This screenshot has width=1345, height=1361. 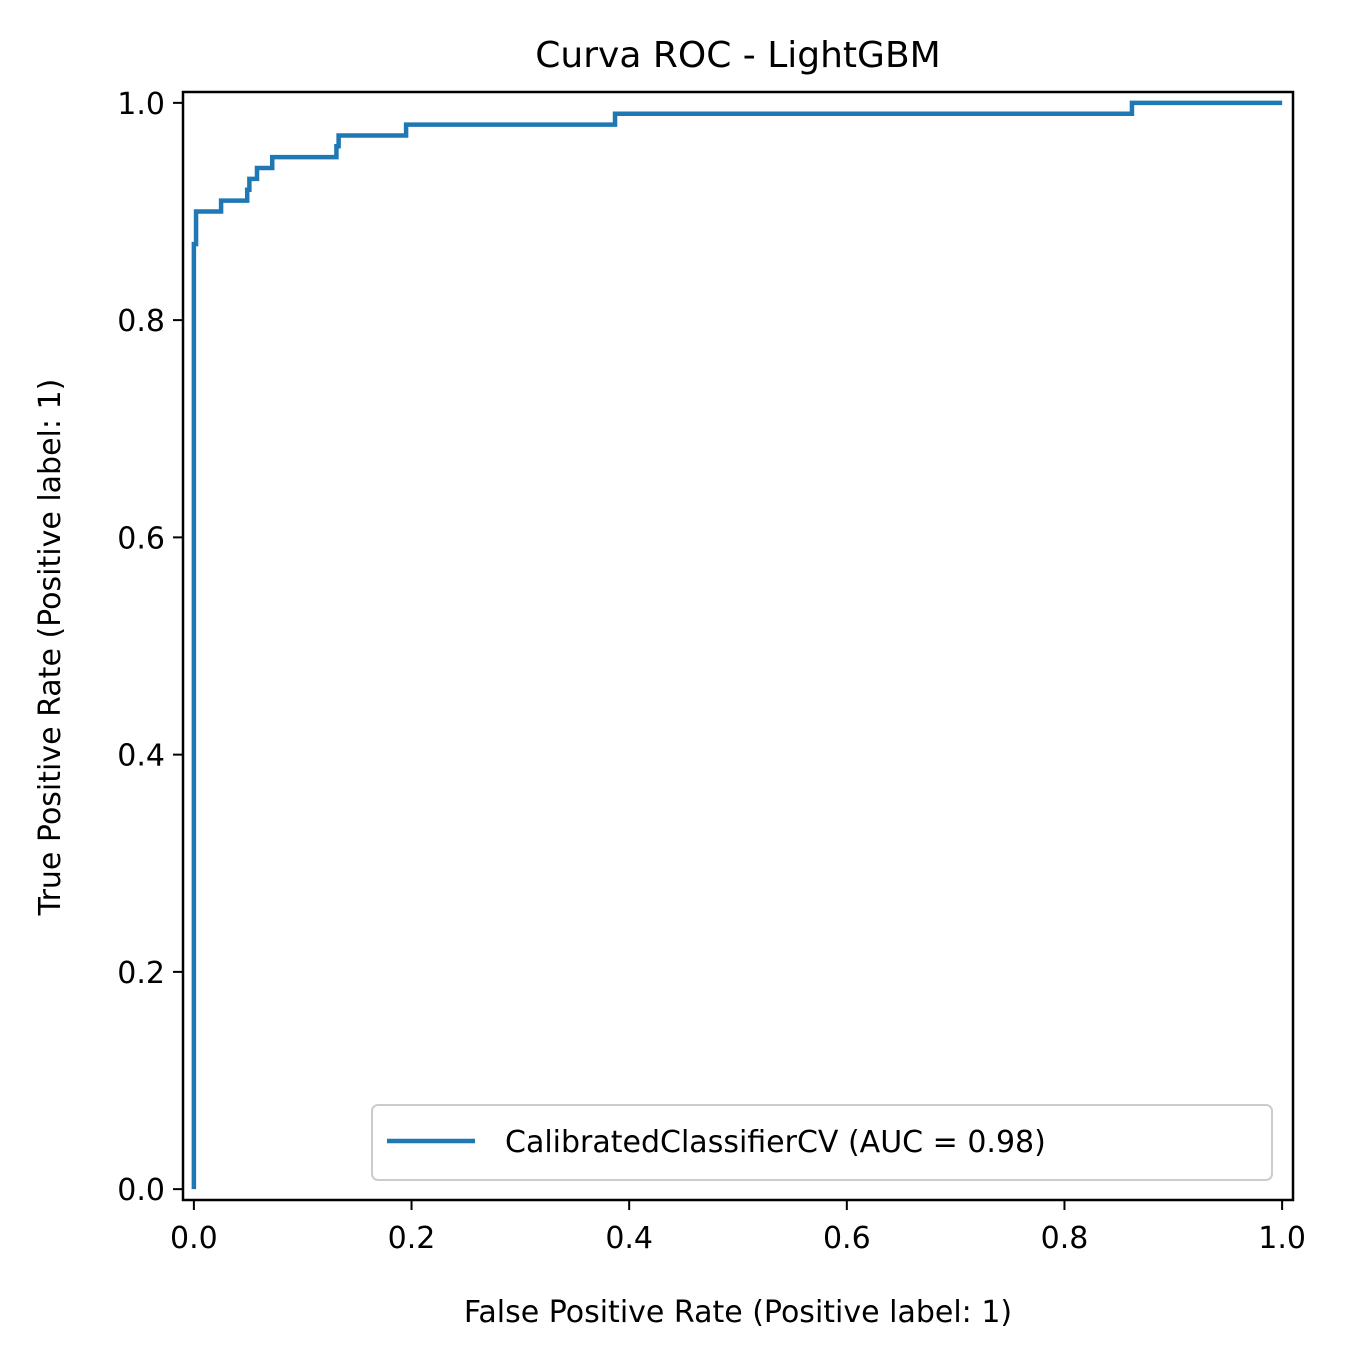 I want to click on x-tick-label: 0.0, so click(x=194, y=1238).